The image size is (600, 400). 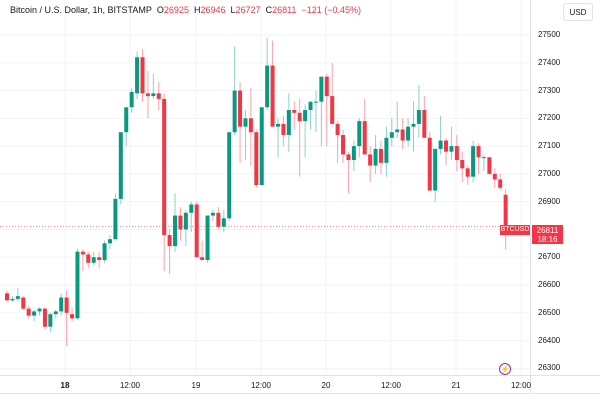 I want to click on symbol-title: Bitcoin / U.S. Dollar, 1h, BITSTAMP, so click(x=81, y=10).